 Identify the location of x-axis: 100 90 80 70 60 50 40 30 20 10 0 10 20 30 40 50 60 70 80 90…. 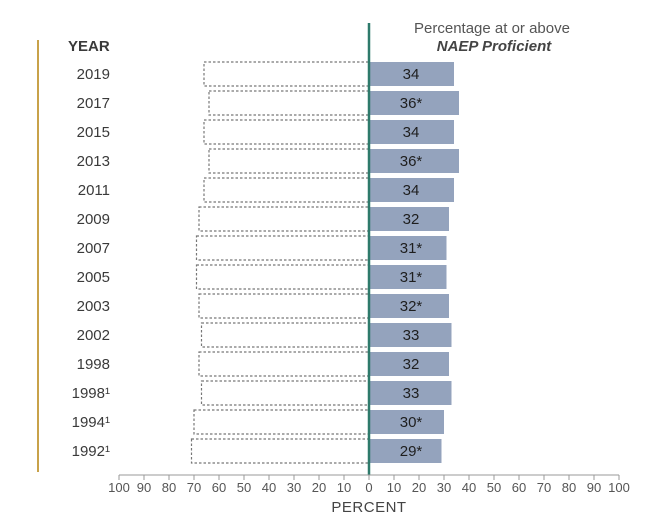
(369, 484).